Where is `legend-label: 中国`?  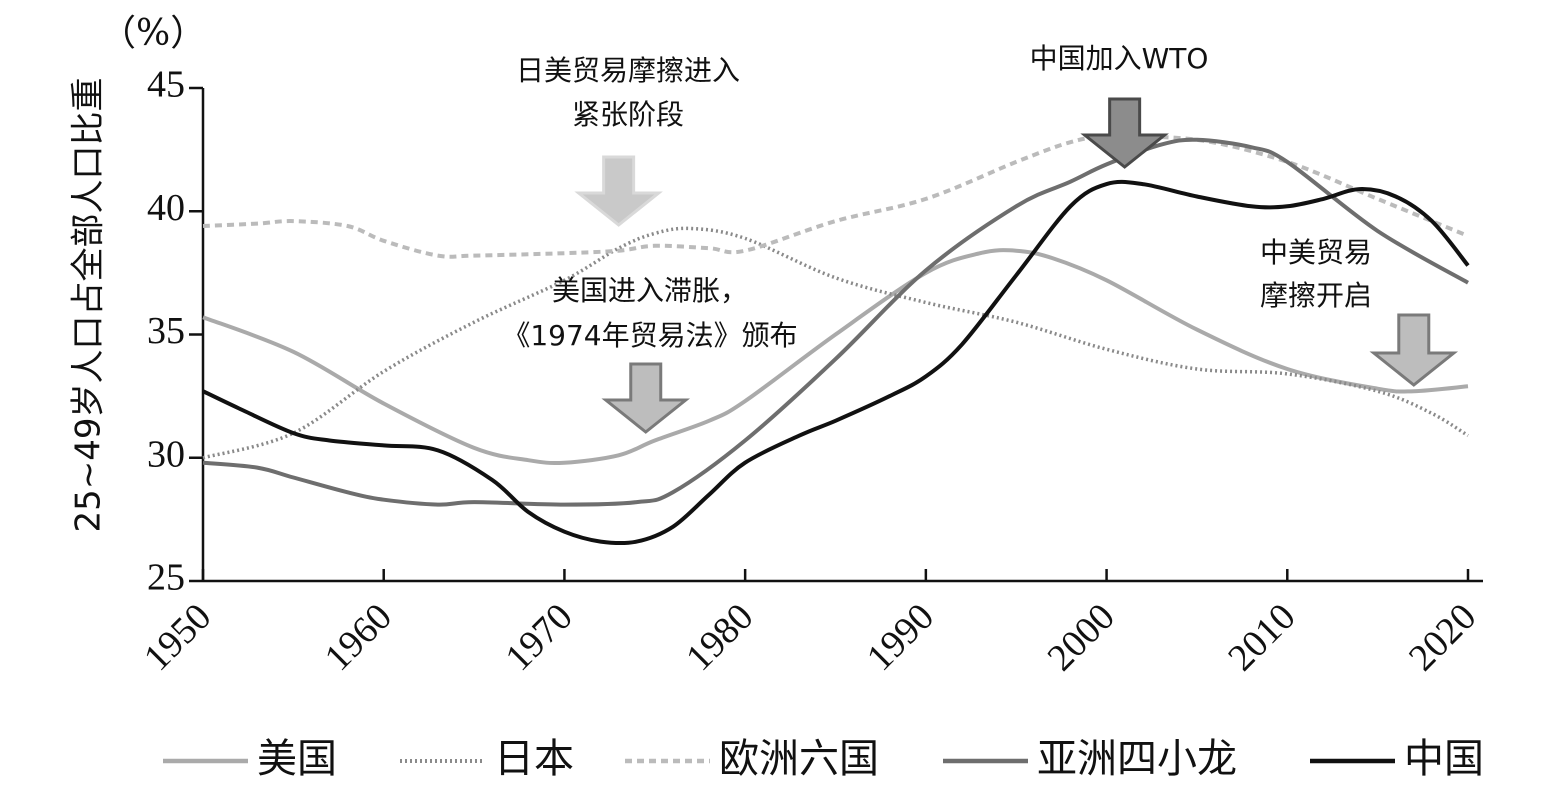 legend-label: 中国 is located at coordinates (1444, 759).